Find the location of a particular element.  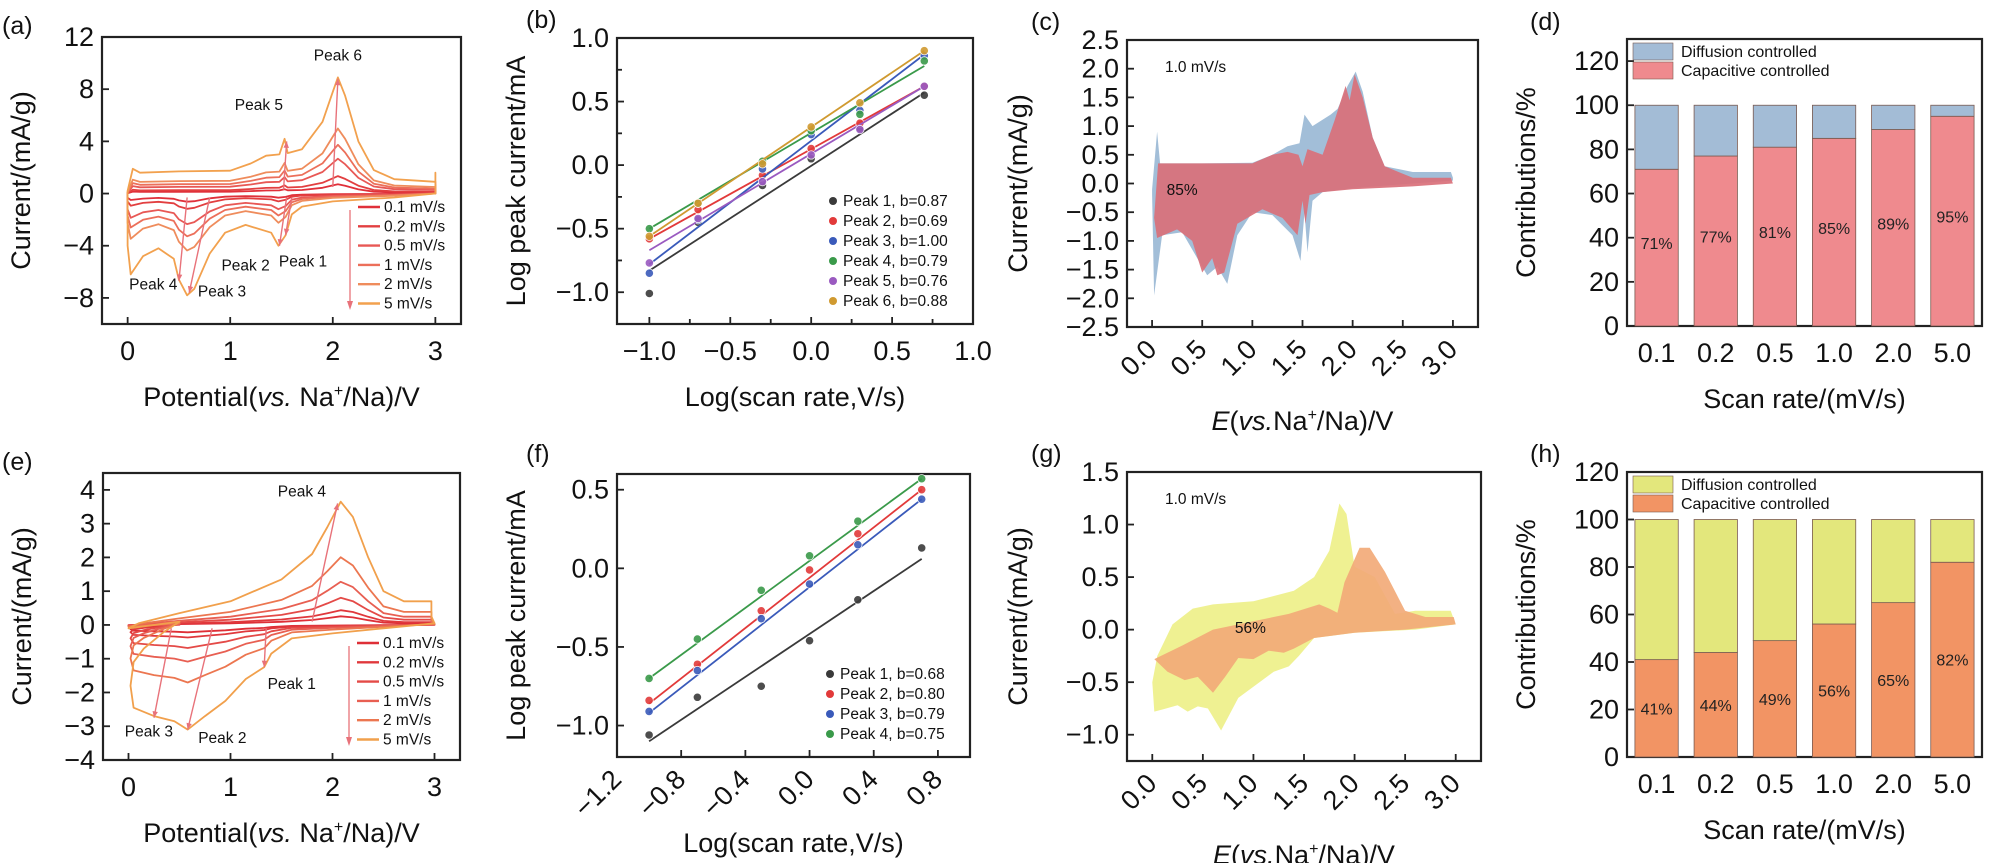

y-tick-label: 0.5 is located at coordinates (590, 102).